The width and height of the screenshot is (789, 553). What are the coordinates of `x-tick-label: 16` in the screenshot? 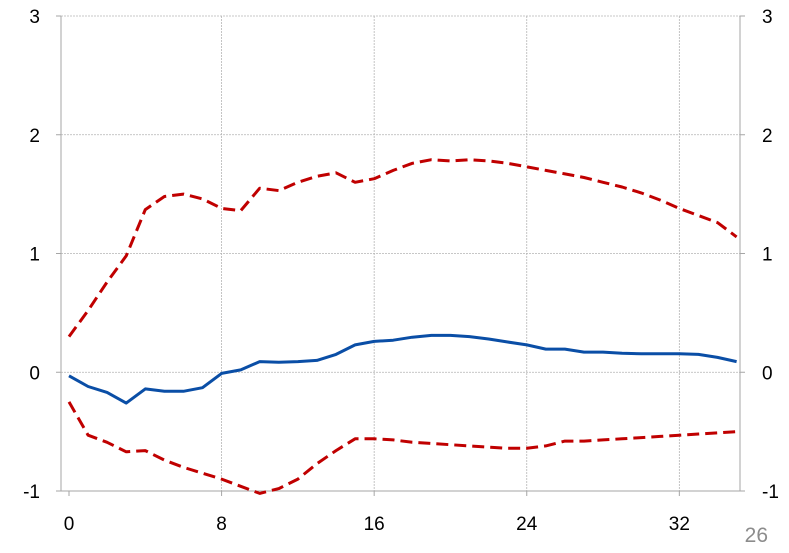 It's located at (374, 524).